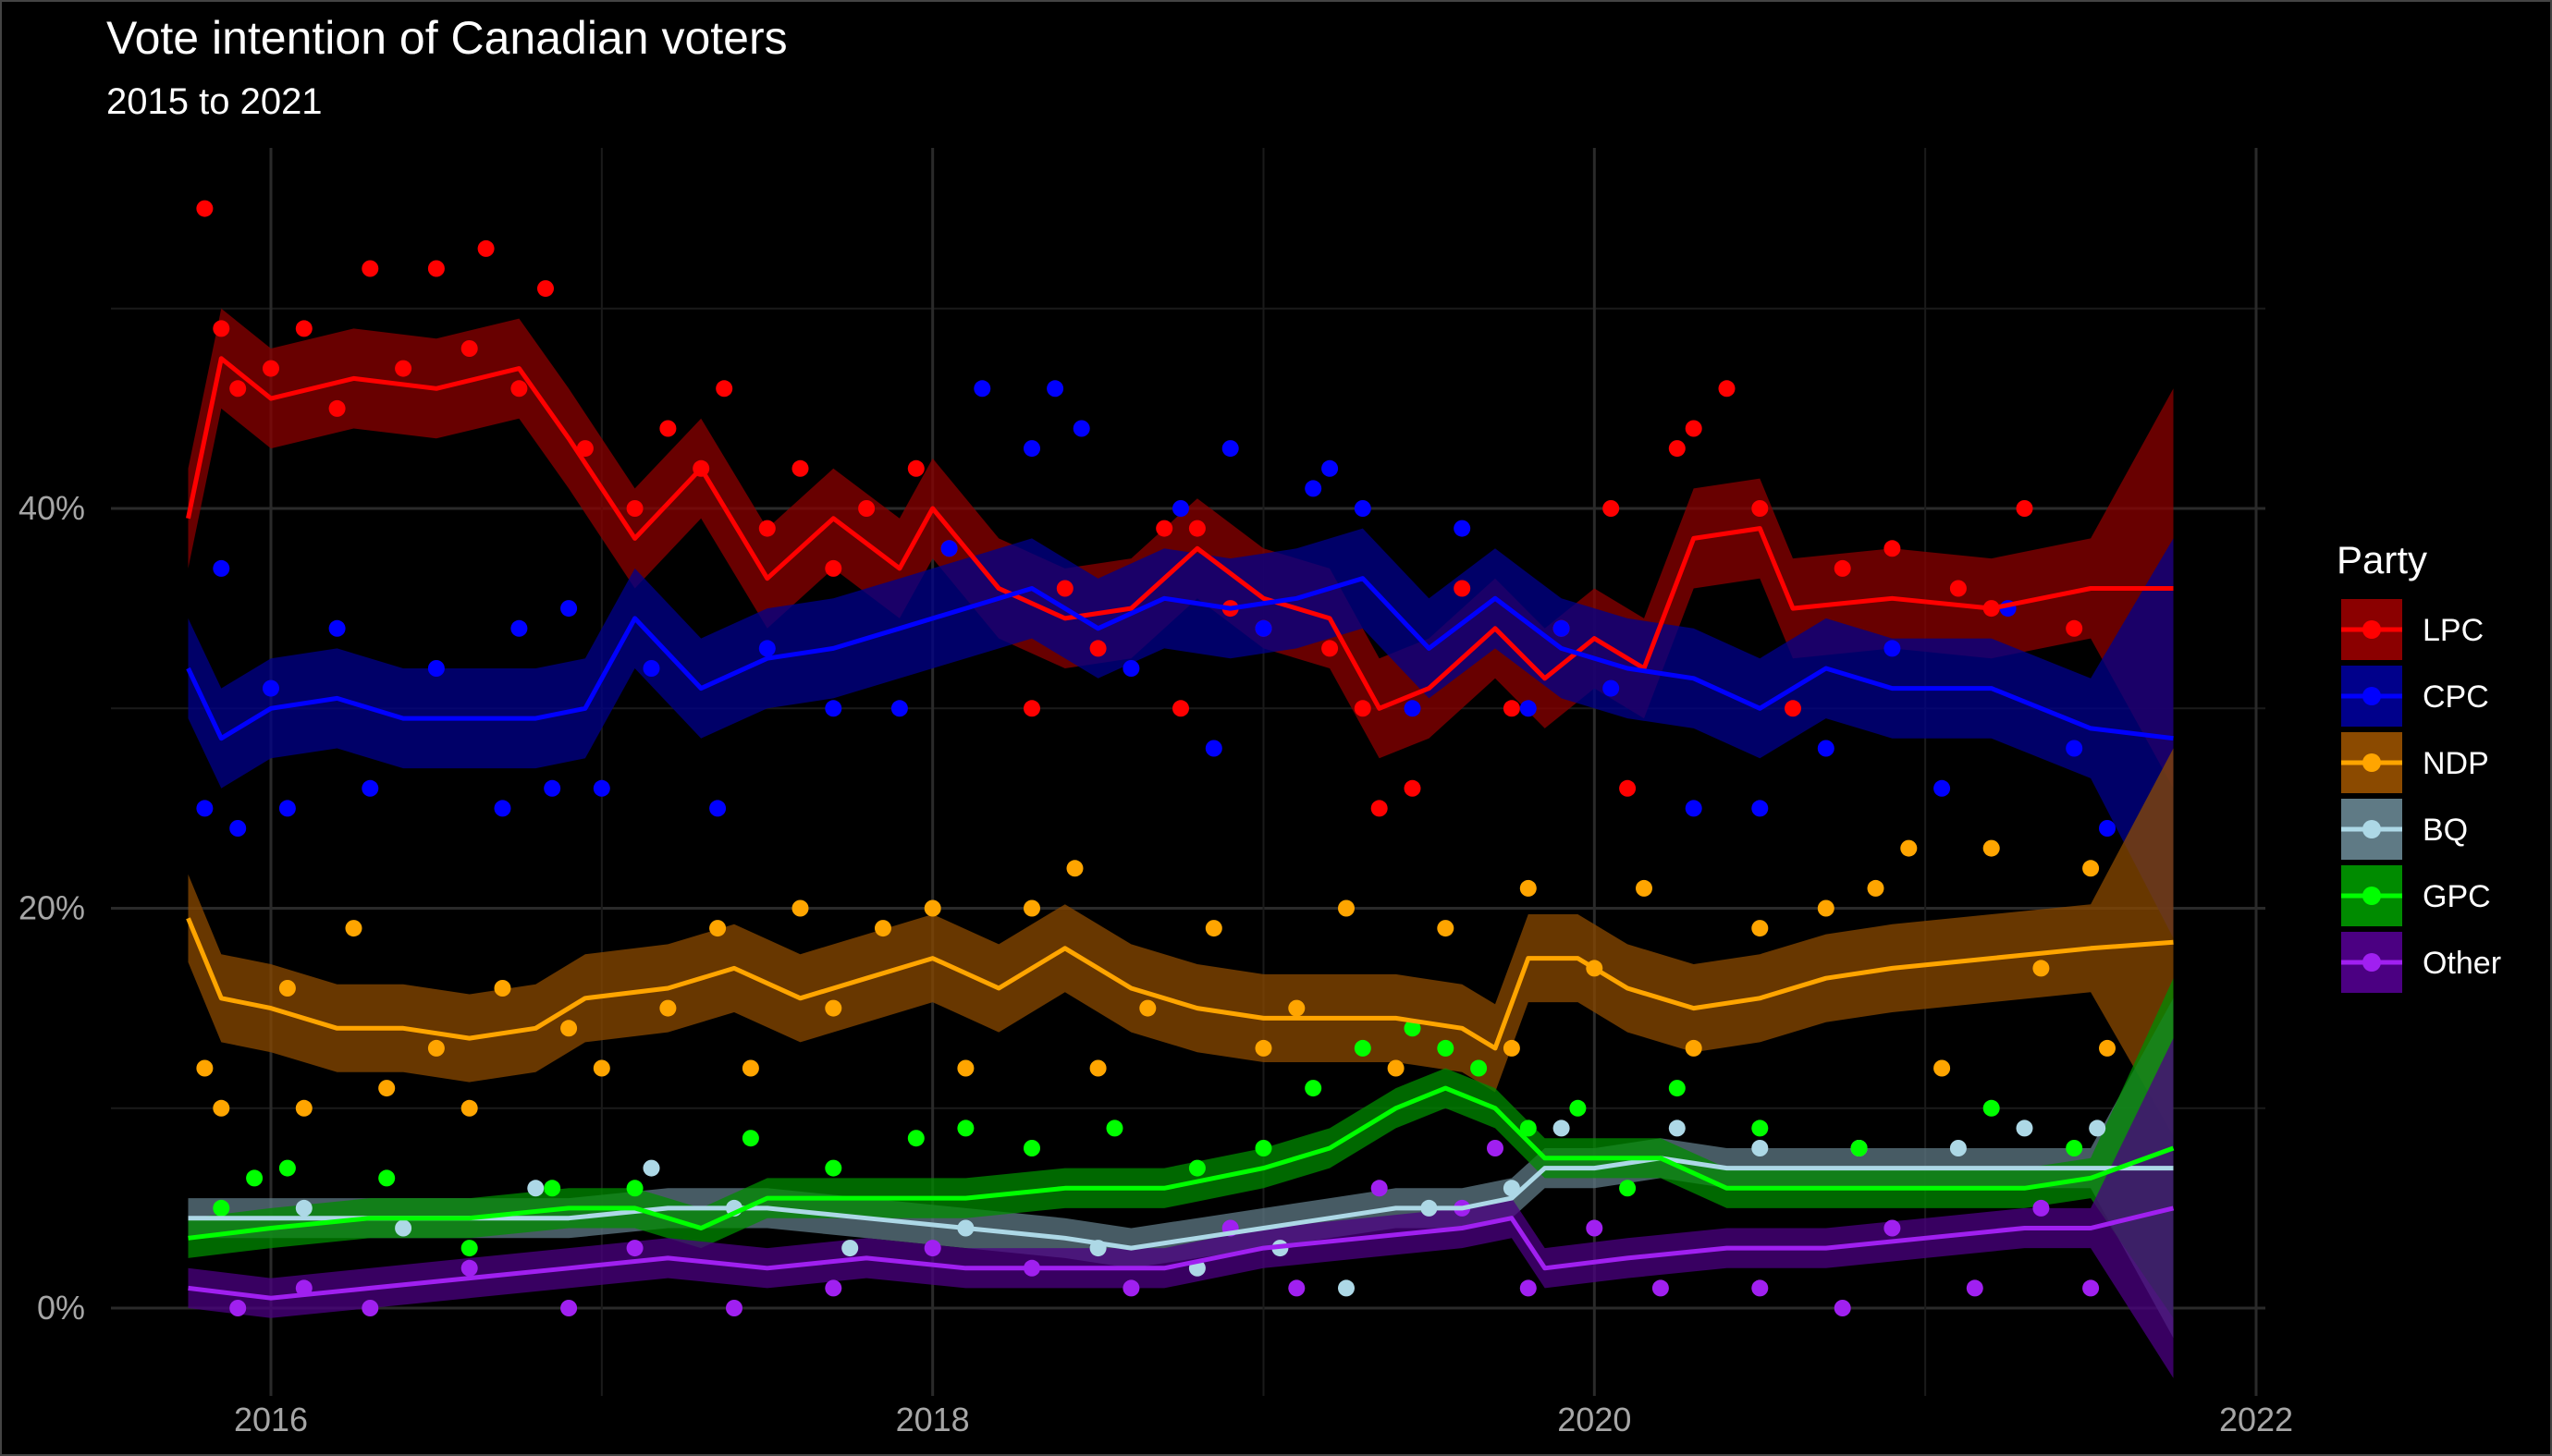 This screenshot has height=1456, width=2552. I want to click on legend-label-lpc: LPC, so click(2453, 630).